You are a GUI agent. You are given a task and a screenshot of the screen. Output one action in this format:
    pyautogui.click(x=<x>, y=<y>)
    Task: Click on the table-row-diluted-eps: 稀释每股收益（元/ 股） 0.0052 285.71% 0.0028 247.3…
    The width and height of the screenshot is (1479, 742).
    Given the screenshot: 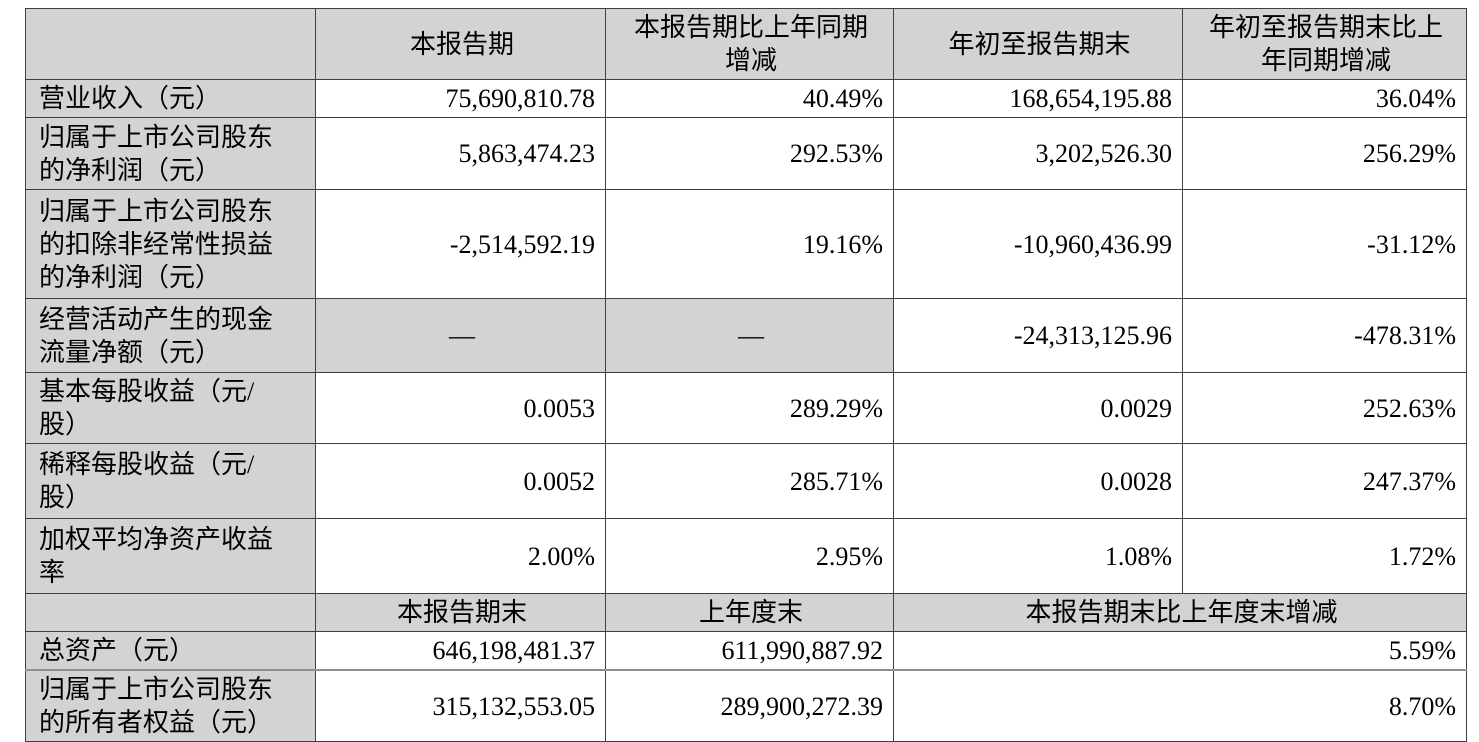 What is the action you would take?
    pyautogui.click(x=746, y=481)
    